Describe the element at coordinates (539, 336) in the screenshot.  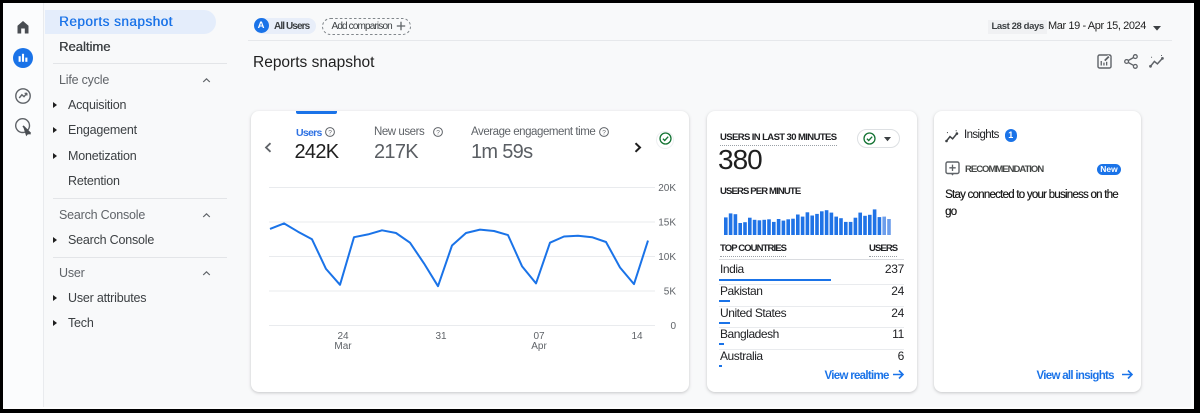
I see `svg-text: 07` at that location.